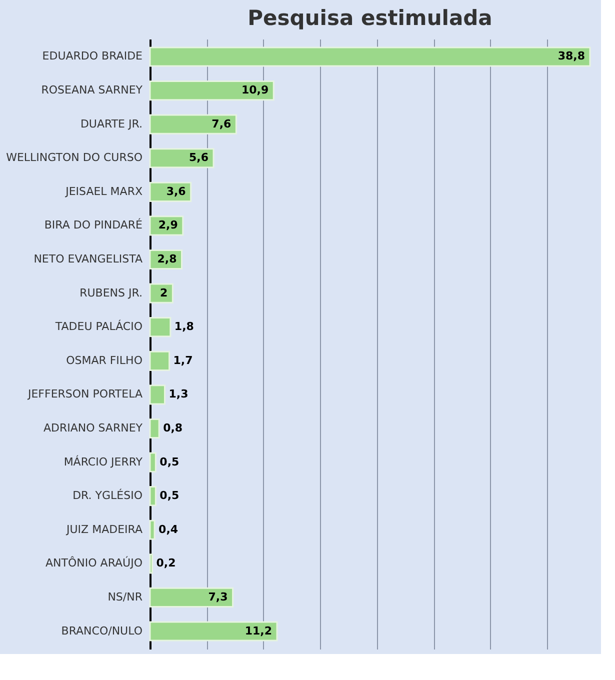 This screenshot has width=615, height=680. I want to click on data-label: 1,3, so click(178, 394).